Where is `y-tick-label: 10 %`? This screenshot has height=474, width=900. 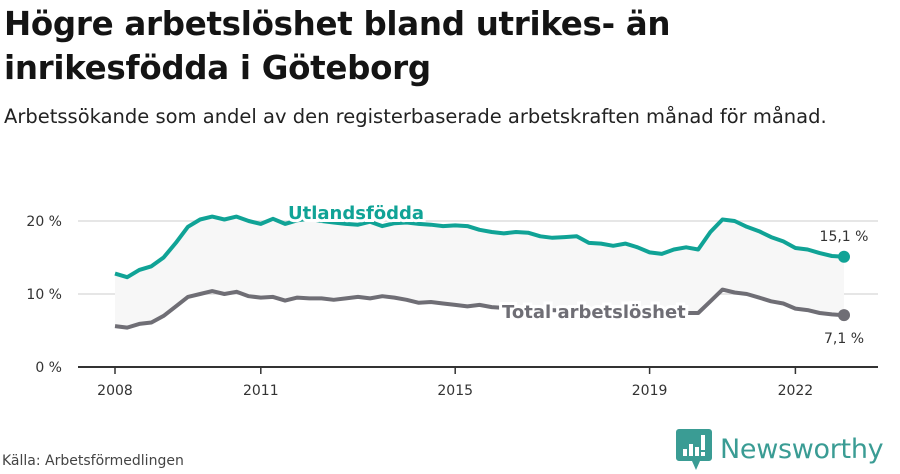
y-tick-label: 10 % is located at coordinates (44, 295).